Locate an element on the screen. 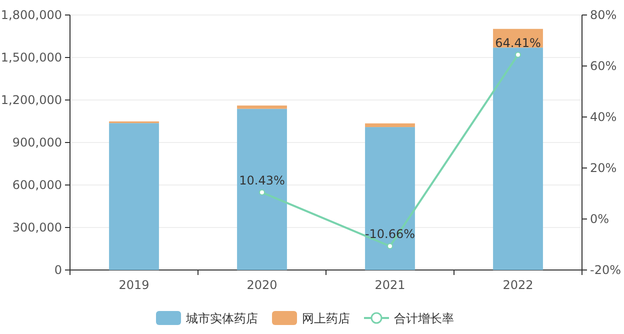 This screenshot has width=624, height=334. y-tick-label: 300,000 is located at coordinates (37, 227).